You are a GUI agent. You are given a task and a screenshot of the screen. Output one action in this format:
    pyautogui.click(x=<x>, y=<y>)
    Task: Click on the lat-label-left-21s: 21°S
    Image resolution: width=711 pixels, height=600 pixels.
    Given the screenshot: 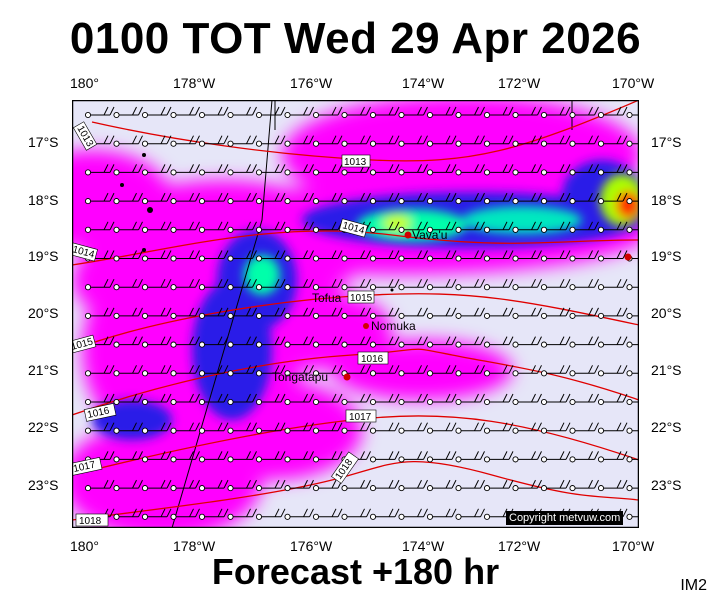 What is the action you would take?
    pyautogui.click(x=43, y=370)
    